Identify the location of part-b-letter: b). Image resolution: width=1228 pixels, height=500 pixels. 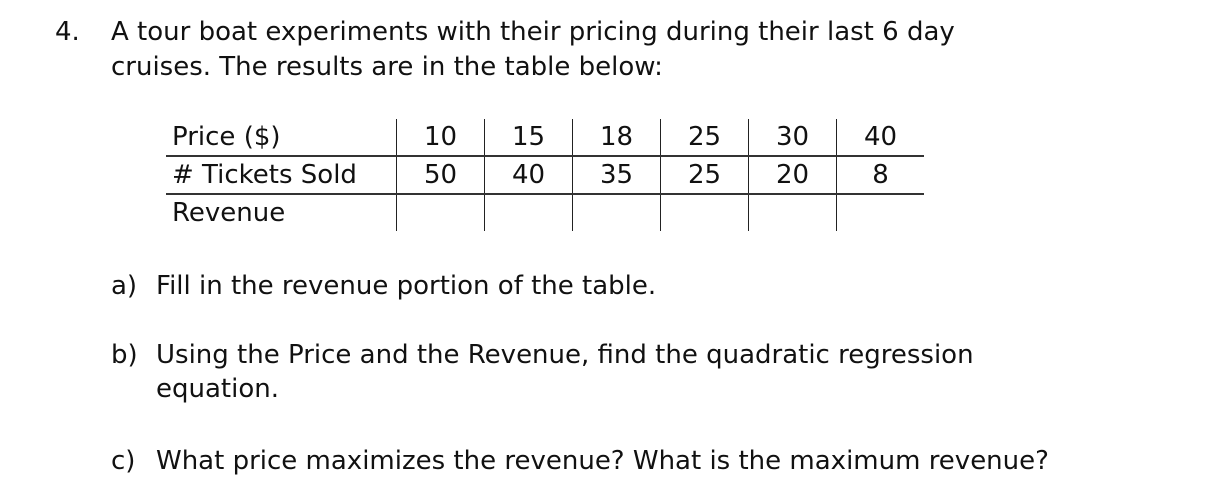
(124, 355).